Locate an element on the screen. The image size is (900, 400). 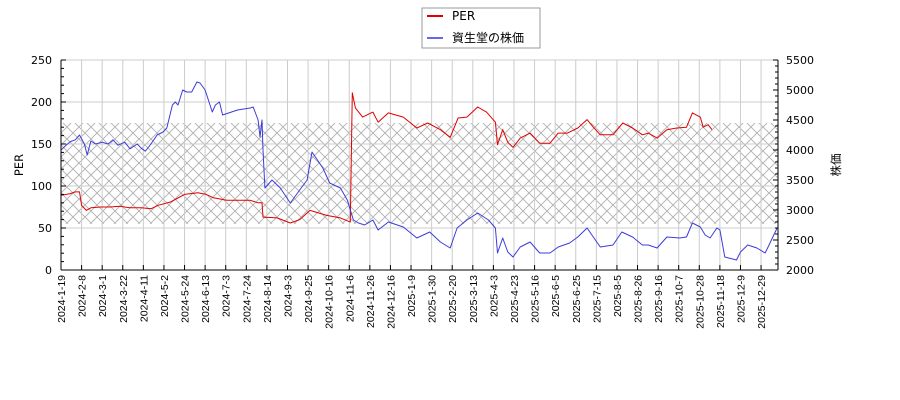
x-tick-label: 2025-3-13 is located at coordinates (474, 299).